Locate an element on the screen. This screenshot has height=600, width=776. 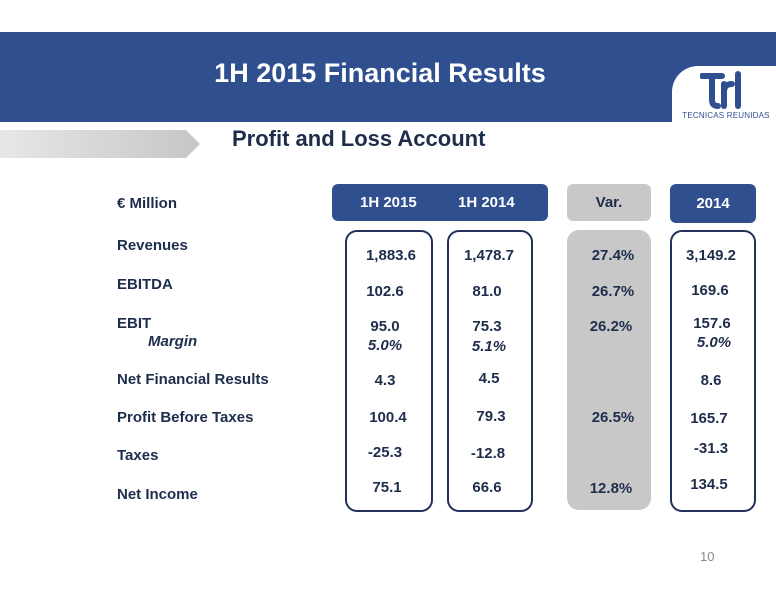
column-header-2014: 2014 is located at coordinates (713, 203).